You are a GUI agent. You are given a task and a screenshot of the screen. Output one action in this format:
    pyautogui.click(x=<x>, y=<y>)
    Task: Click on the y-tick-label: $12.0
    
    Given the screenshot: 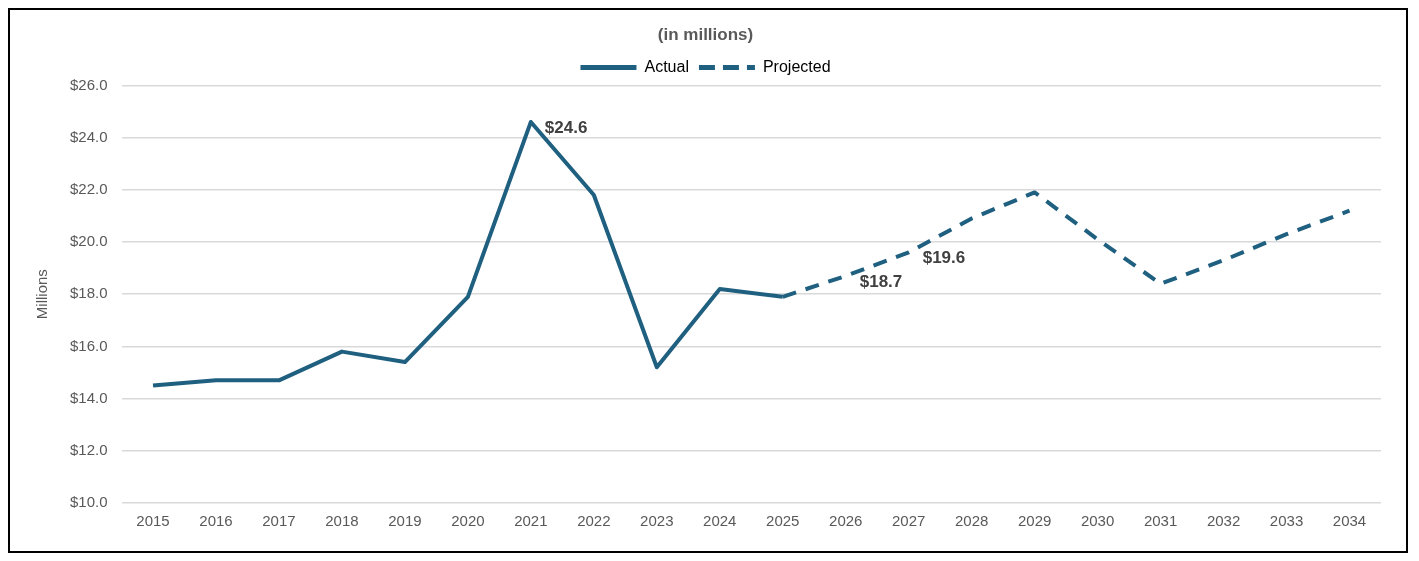 What is the action you would take?
    pyautogui.click(x=88, y=449)
    